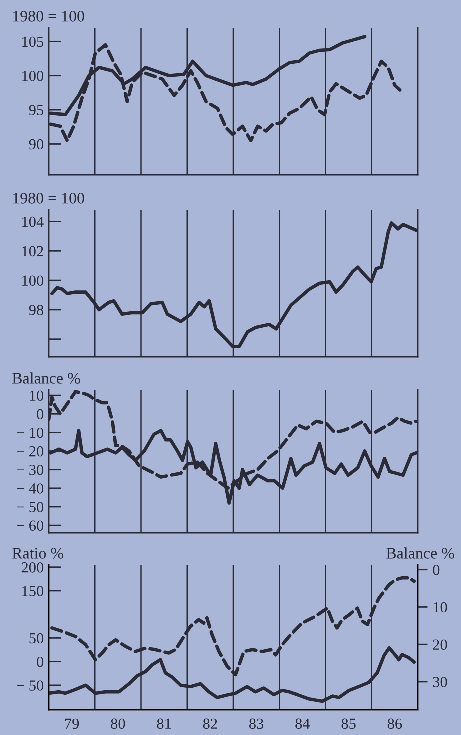  I want to click on y-tick-label: 102, so click(33, 251).